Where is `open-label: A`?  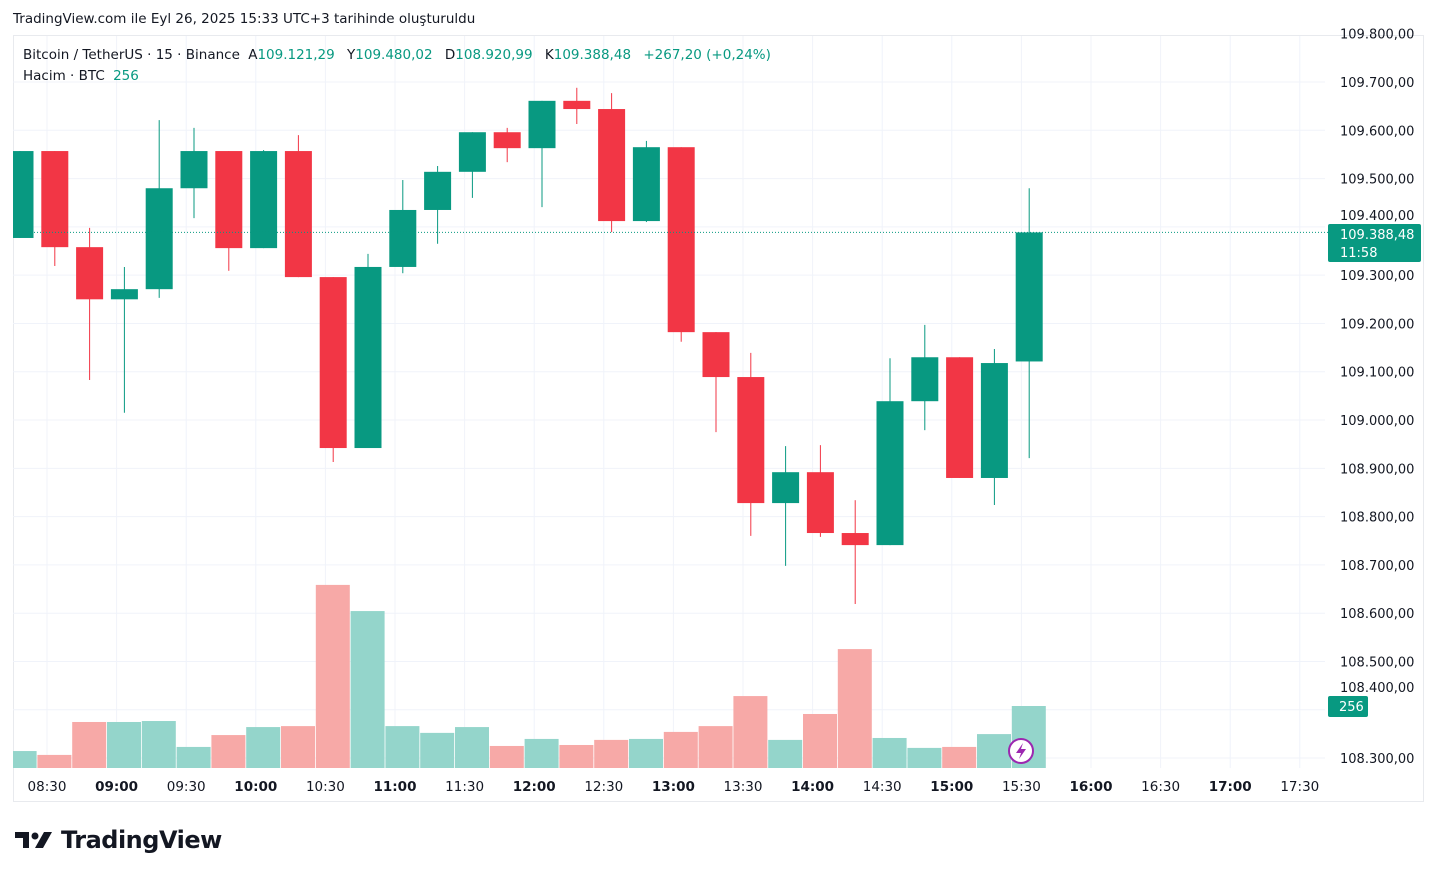 open-label: A is located at coordinates (253, 55).